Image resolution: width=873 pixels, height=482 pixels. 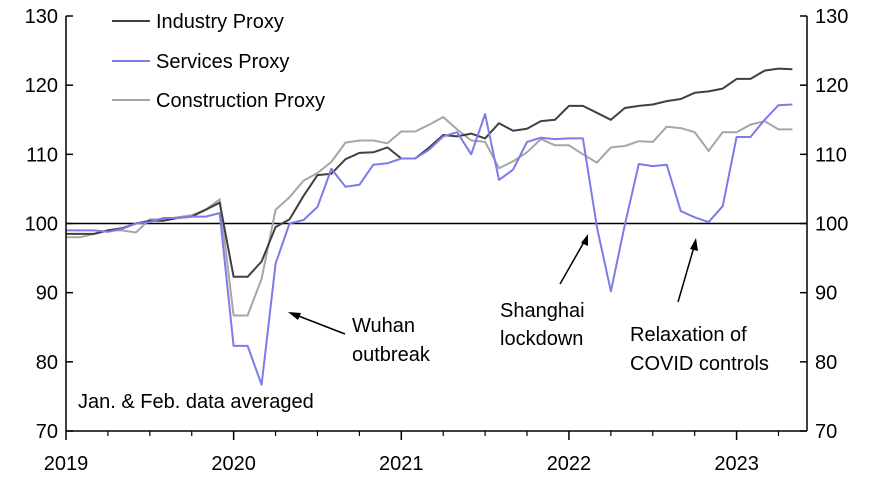 I want to click on y-tick-label-left-80: 80, so click(x=47, y=363).